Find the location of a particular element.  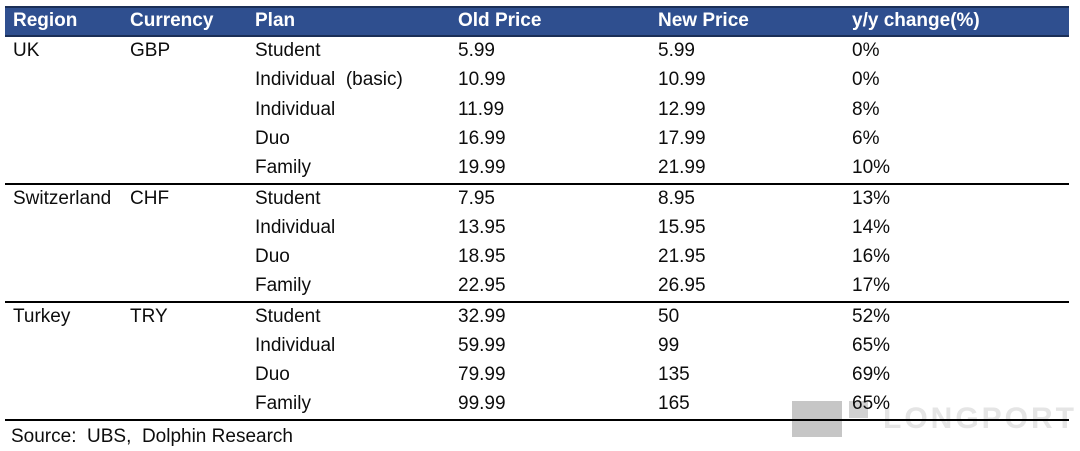

cell-old-price: 5.99 is located at coordinates (476, 51).